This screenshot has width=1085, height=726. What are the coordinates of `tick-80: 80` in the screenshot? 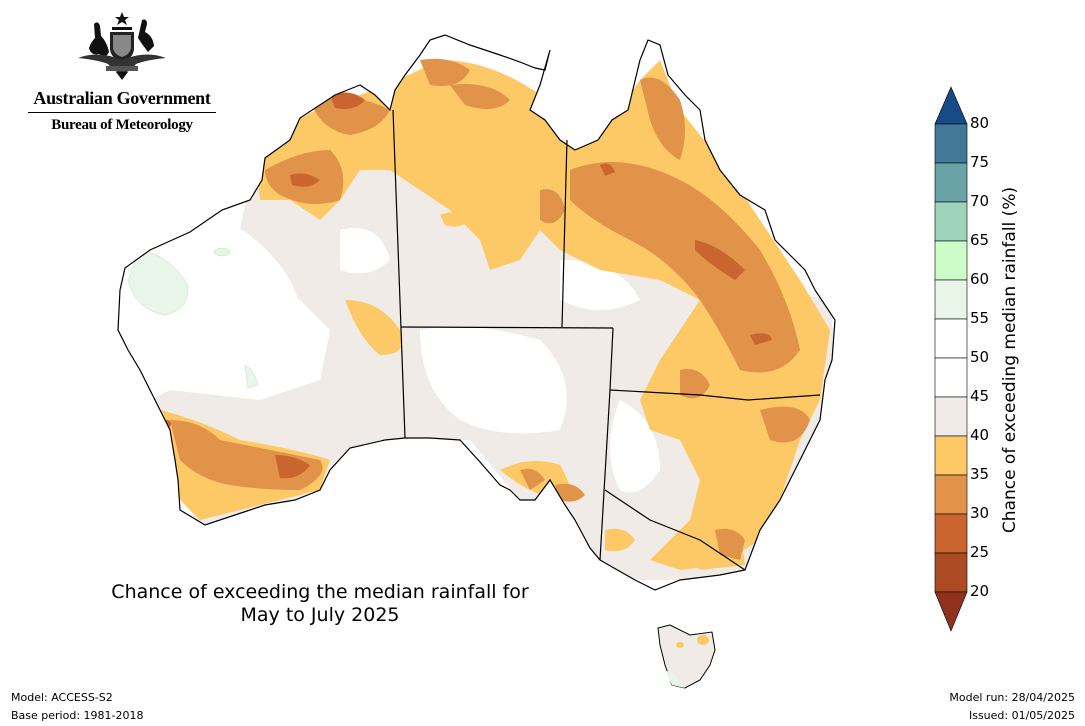 It's located at (980, 123).